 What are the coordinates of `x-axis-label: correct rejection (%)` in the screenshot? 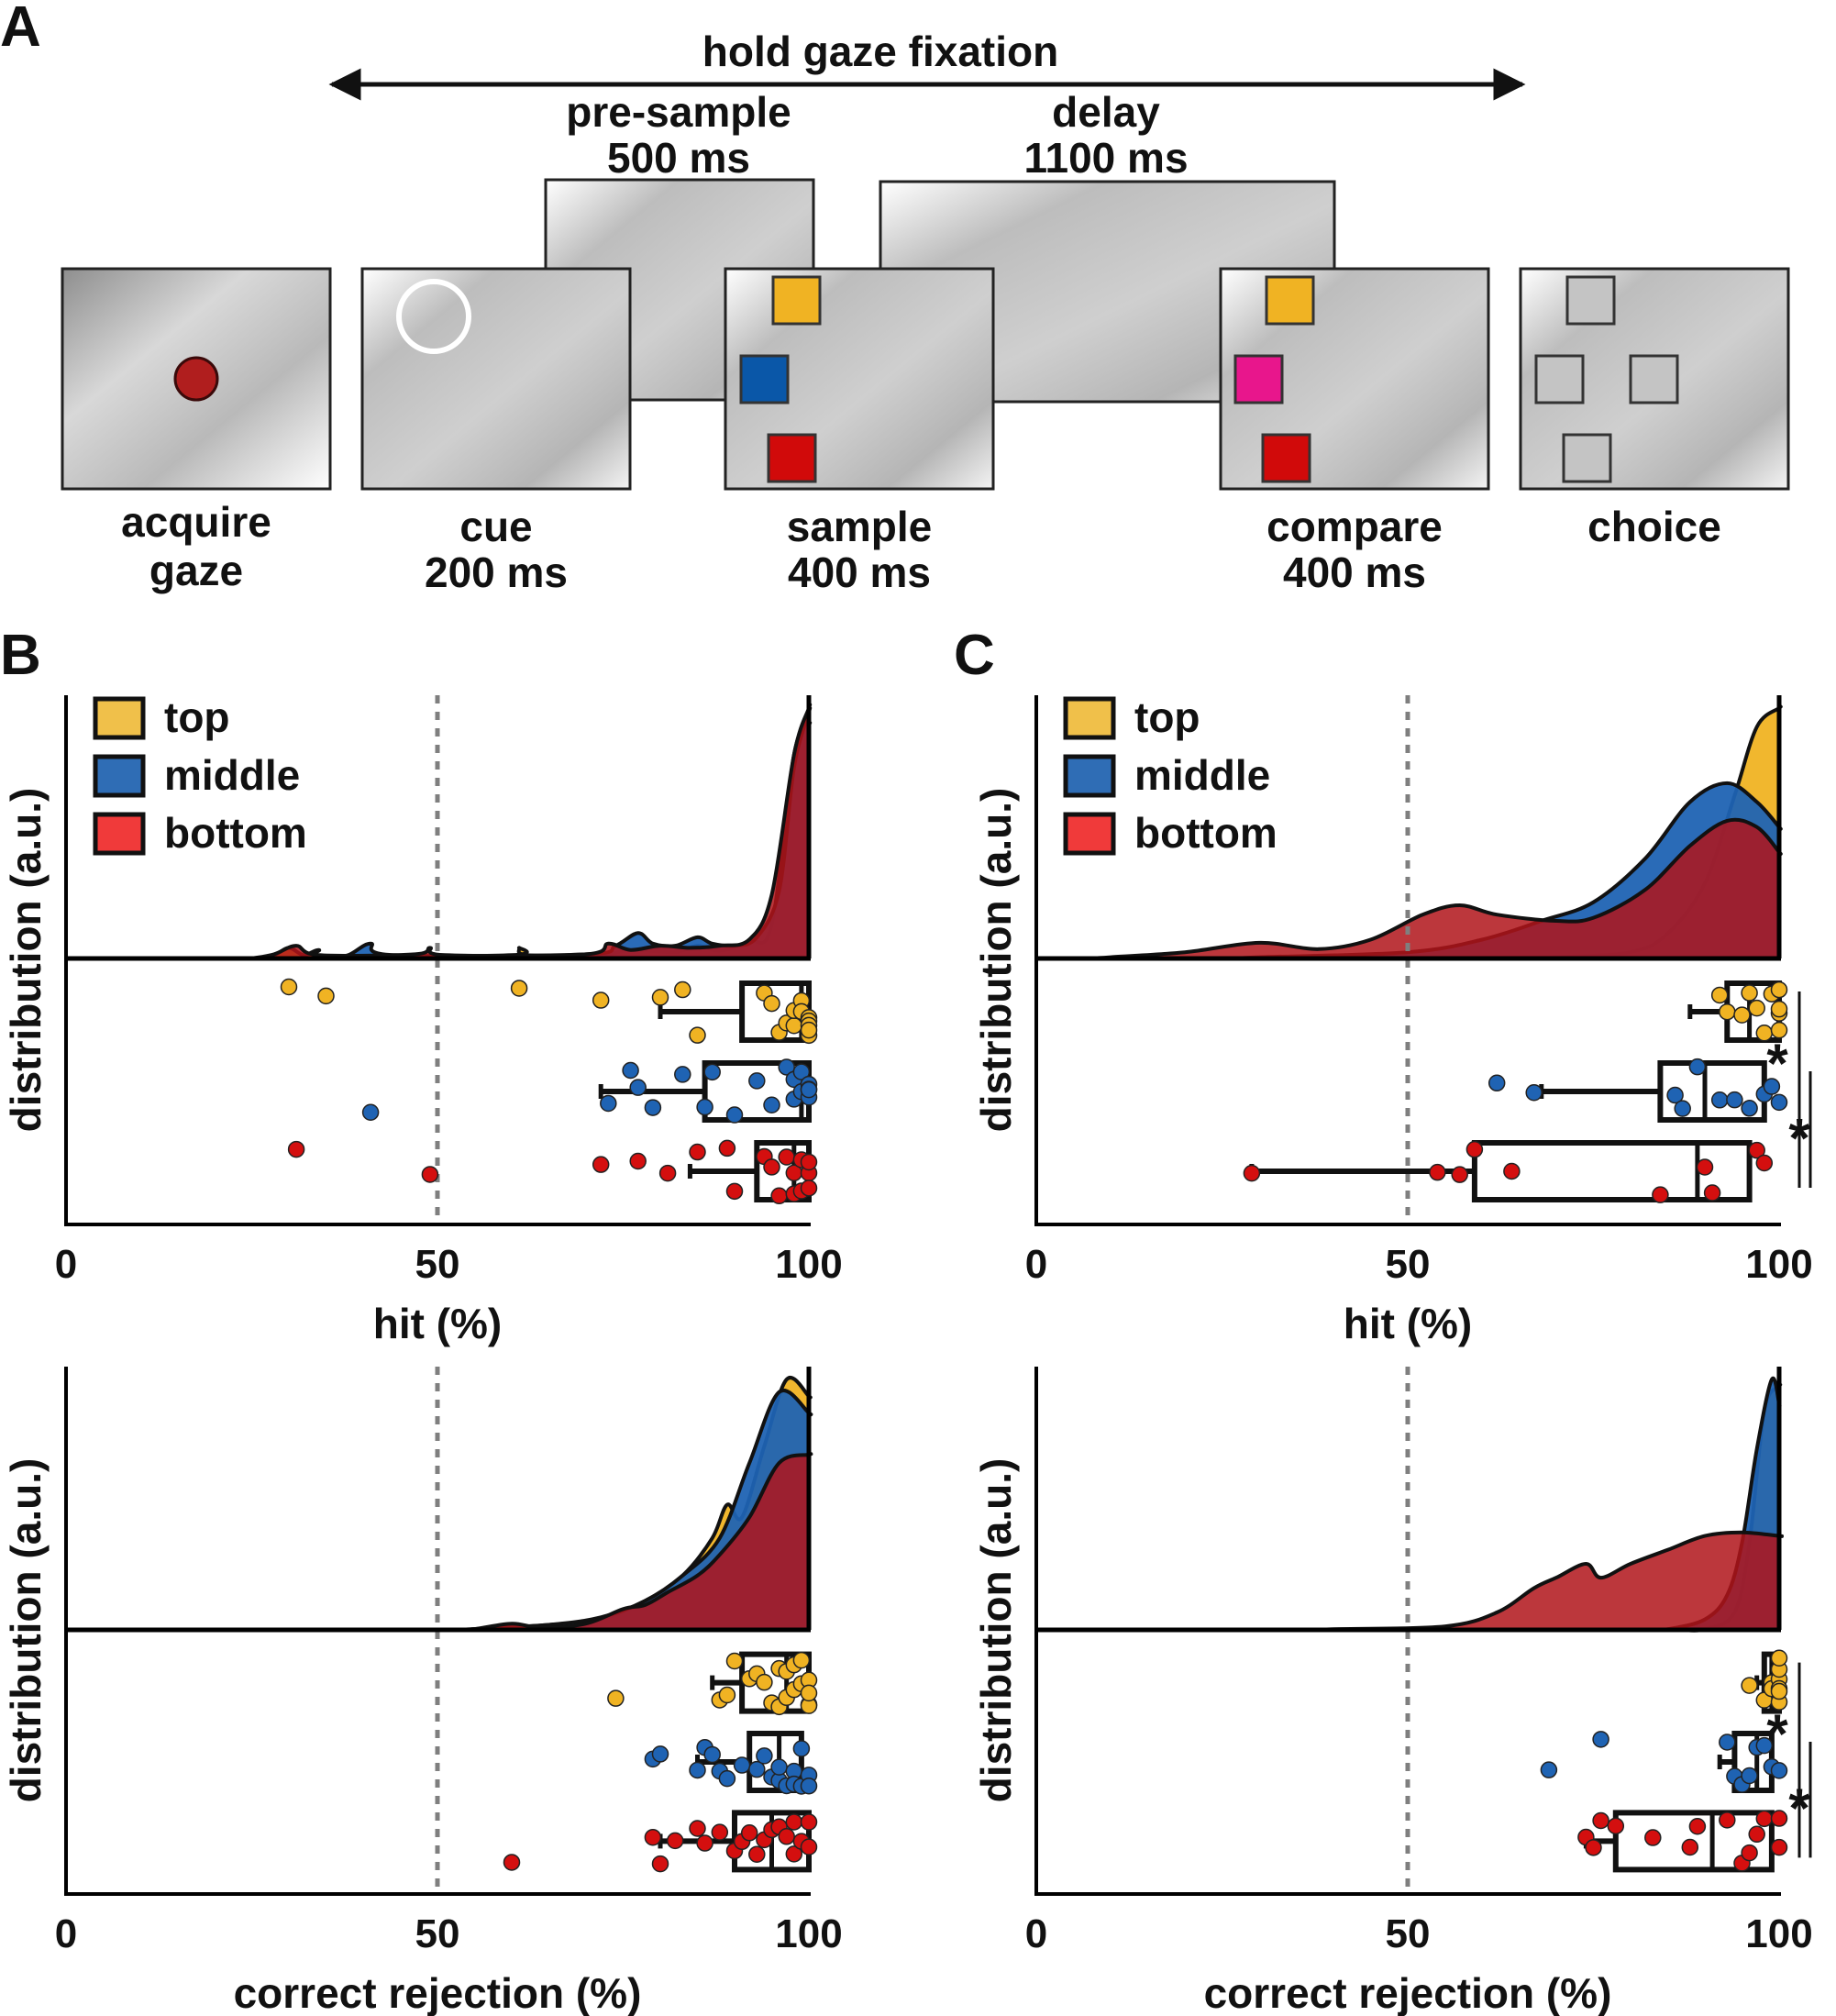 It's located at (1408, 1992).